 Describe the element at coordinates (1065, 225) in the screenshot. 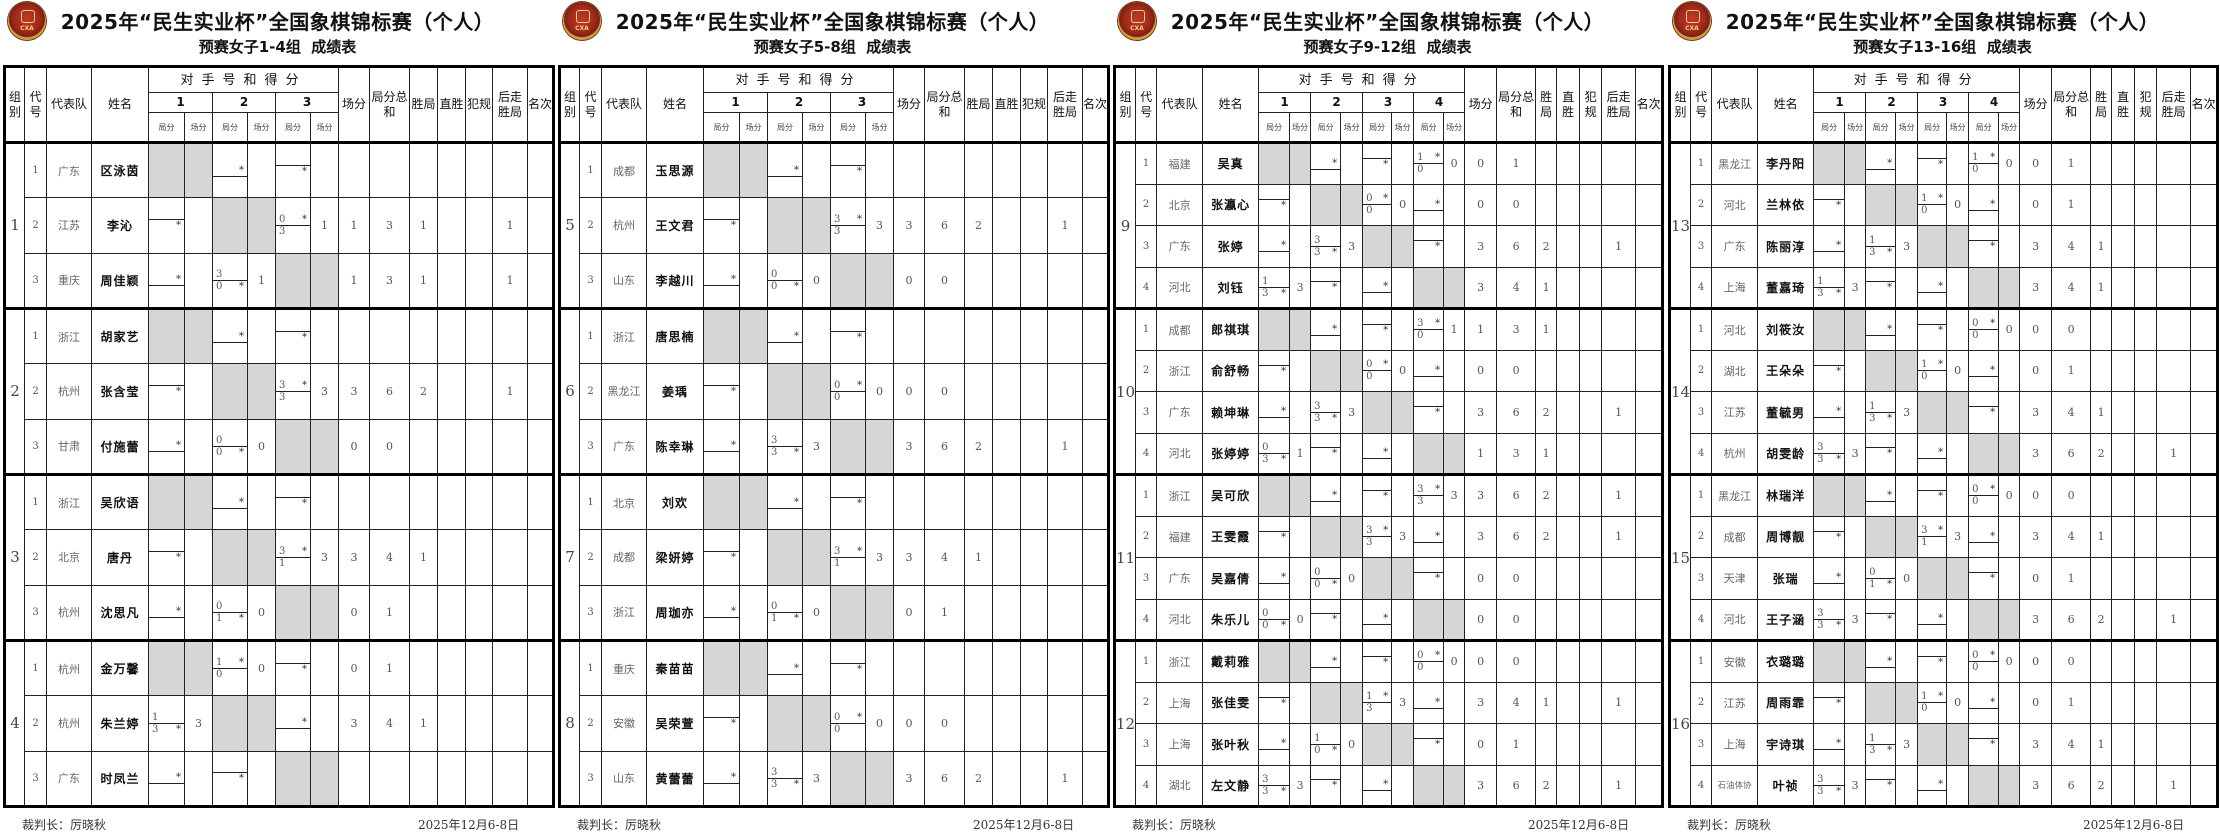

I see `total-second-wins: 1` at that location.